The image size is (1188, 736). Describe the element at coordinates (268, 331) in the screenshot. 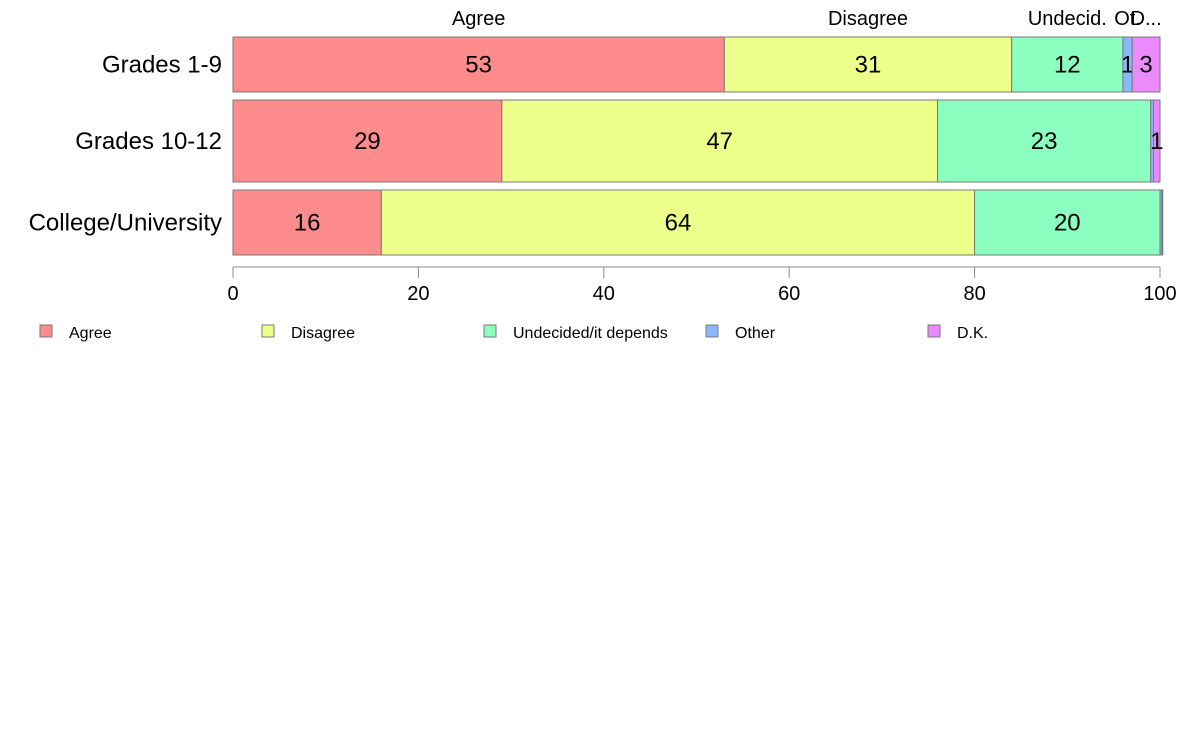

I see `legend-swatch-disagree` at that location.